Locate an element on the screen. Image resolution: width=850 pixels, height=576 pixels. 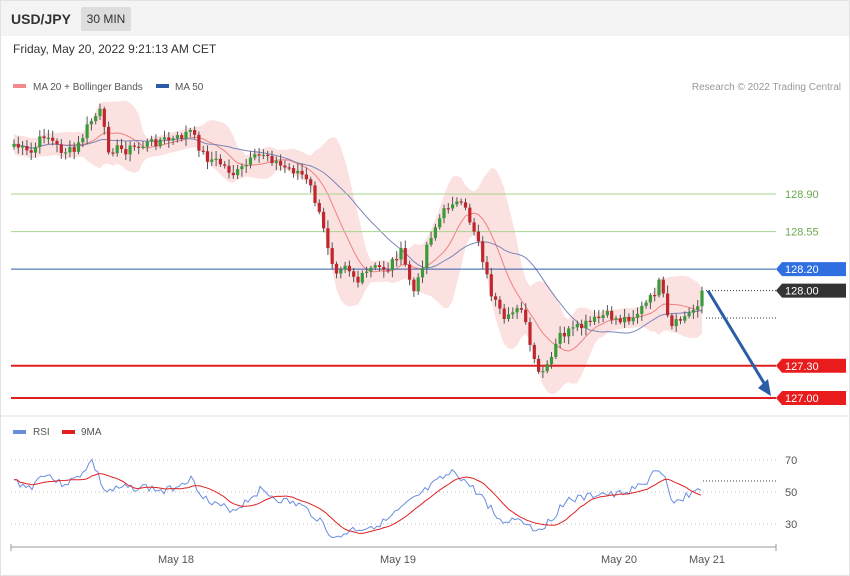
level-label-128-00: 128.00 is located at coordinates (802, 292).